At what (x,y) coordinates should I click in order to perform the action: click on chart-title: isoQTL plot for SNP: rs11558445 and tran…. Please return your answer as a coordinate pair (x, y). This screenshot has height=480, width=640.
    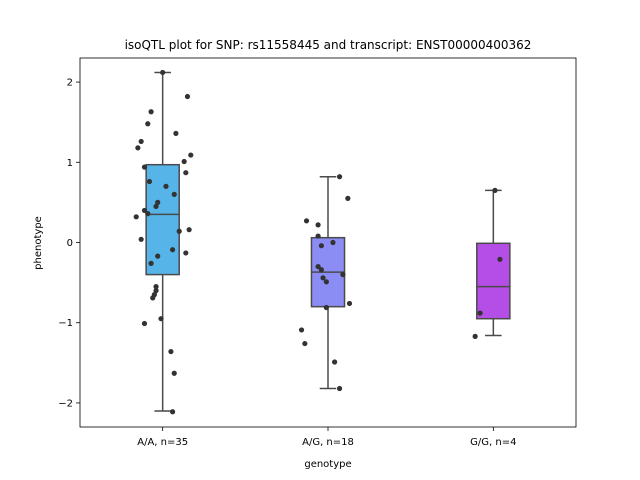
    Looking at the image, I should click on (328, 45).